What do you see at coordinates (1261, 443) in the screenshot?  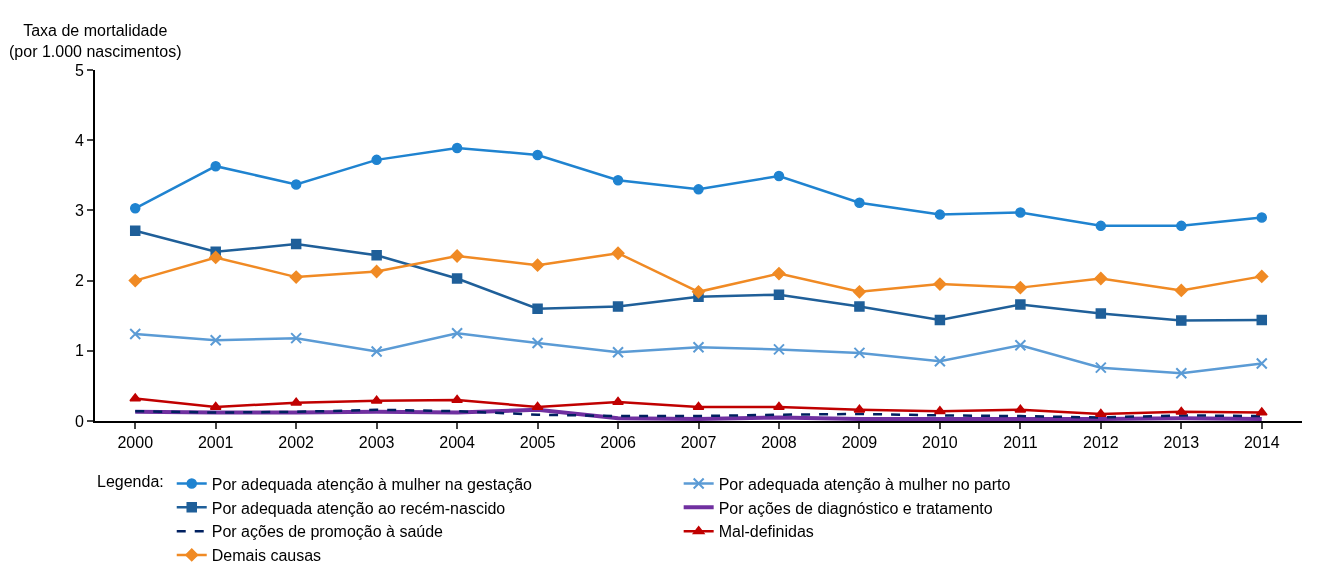 I see `x-tick-label: 2014` at bounding box center [1261, 443].